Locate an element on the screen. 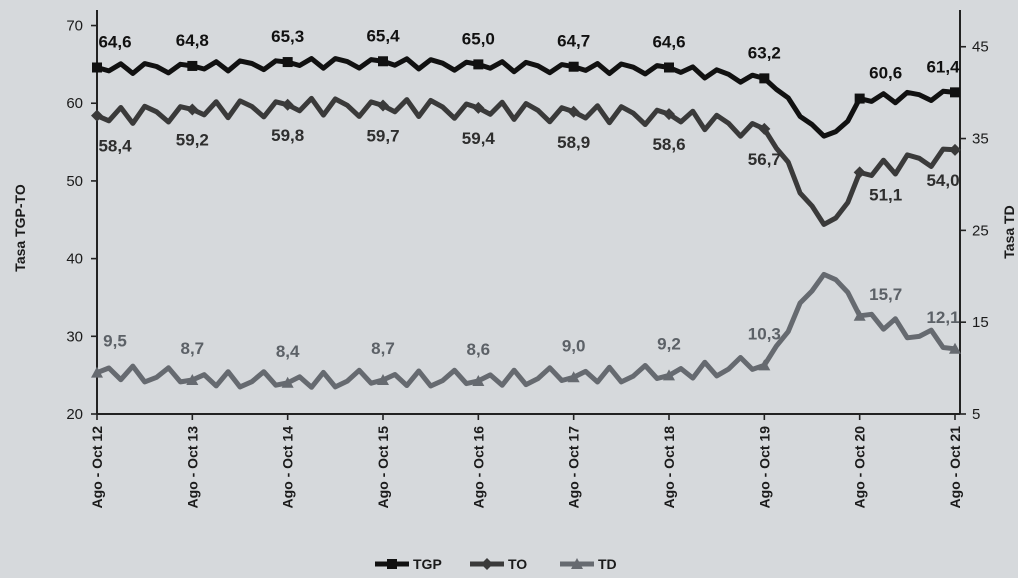 The width and height of the screenshot is (1018, 578). data-label-td: 9,5 is located at coordinates (115, 341).